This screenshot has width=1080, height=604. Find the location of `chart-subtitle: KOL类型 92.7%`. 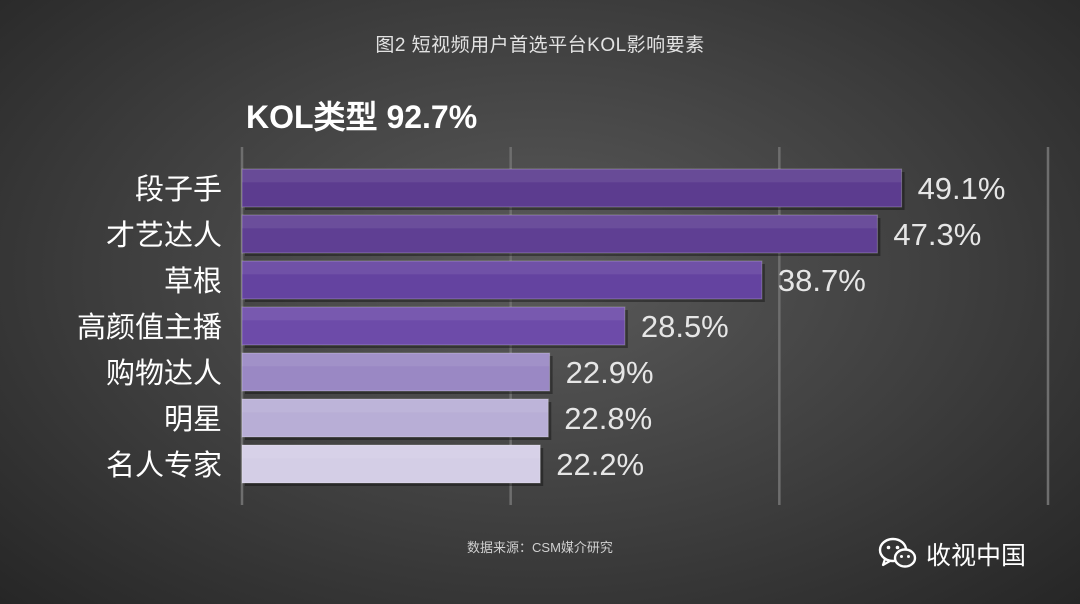

chart-subtitle: KOL类型 92.7% is located at coordinates (362, 117).